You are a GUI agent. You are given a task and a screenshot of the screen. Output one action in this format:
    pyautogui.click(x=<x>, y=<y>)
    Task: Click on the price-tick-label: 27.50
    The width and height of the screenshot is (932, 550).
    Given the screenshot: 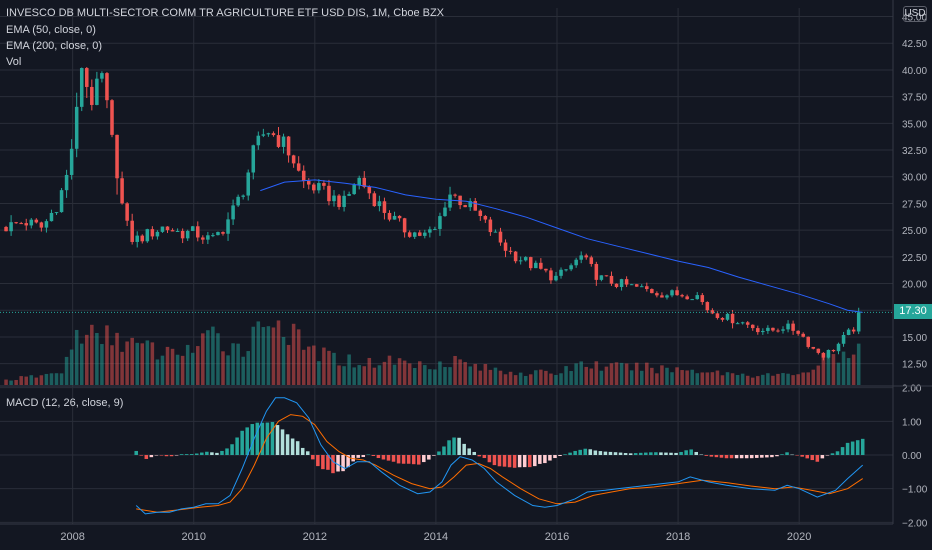 What is the action you would take?
    pyautogui.click(x=914, y=204)
    